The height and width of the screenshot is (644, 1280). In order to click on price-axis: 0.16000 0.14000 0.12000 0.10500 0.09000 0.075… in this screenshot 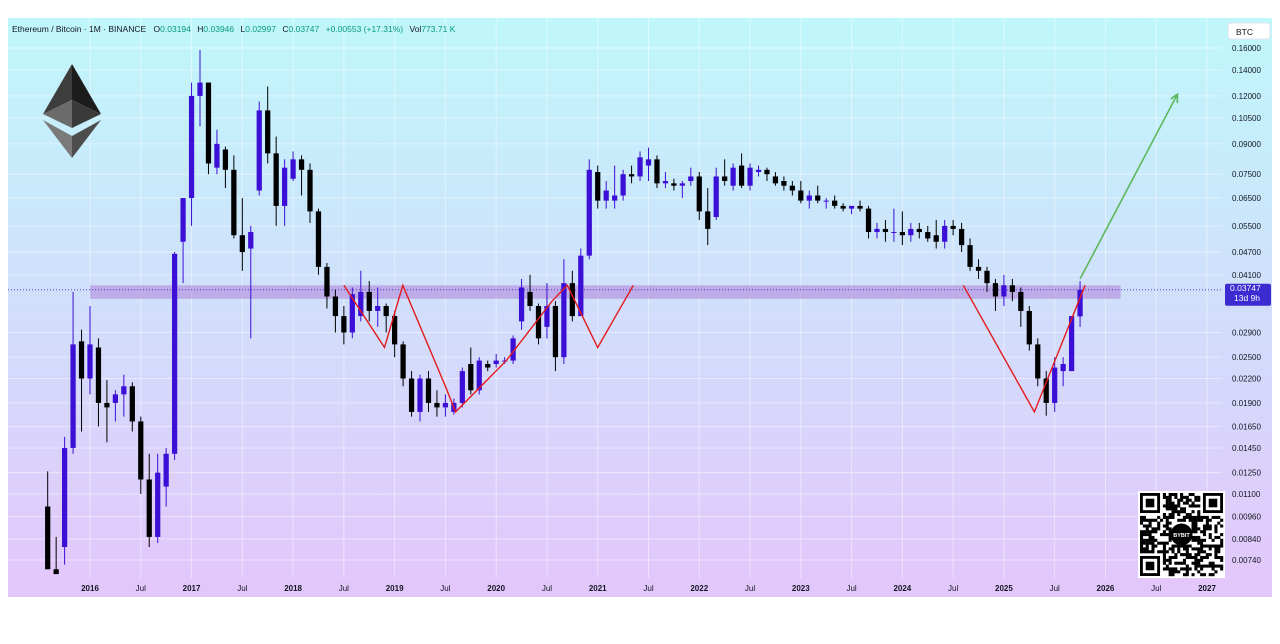, I will do `click(1246, 304)`.